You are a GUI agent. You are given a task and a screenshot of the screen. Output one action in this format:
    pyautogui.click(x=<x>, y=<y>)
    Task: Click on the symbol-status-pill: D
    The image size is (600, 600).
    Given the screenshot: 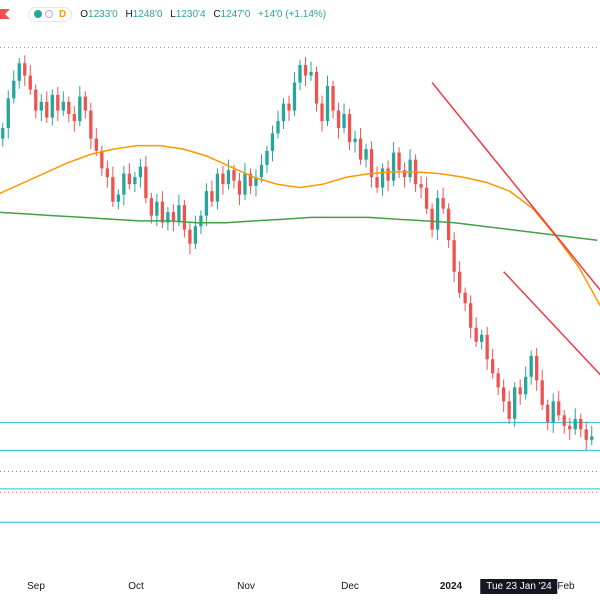 What is the action you would take?
    pyautogui.click(x=50, y=14)
    